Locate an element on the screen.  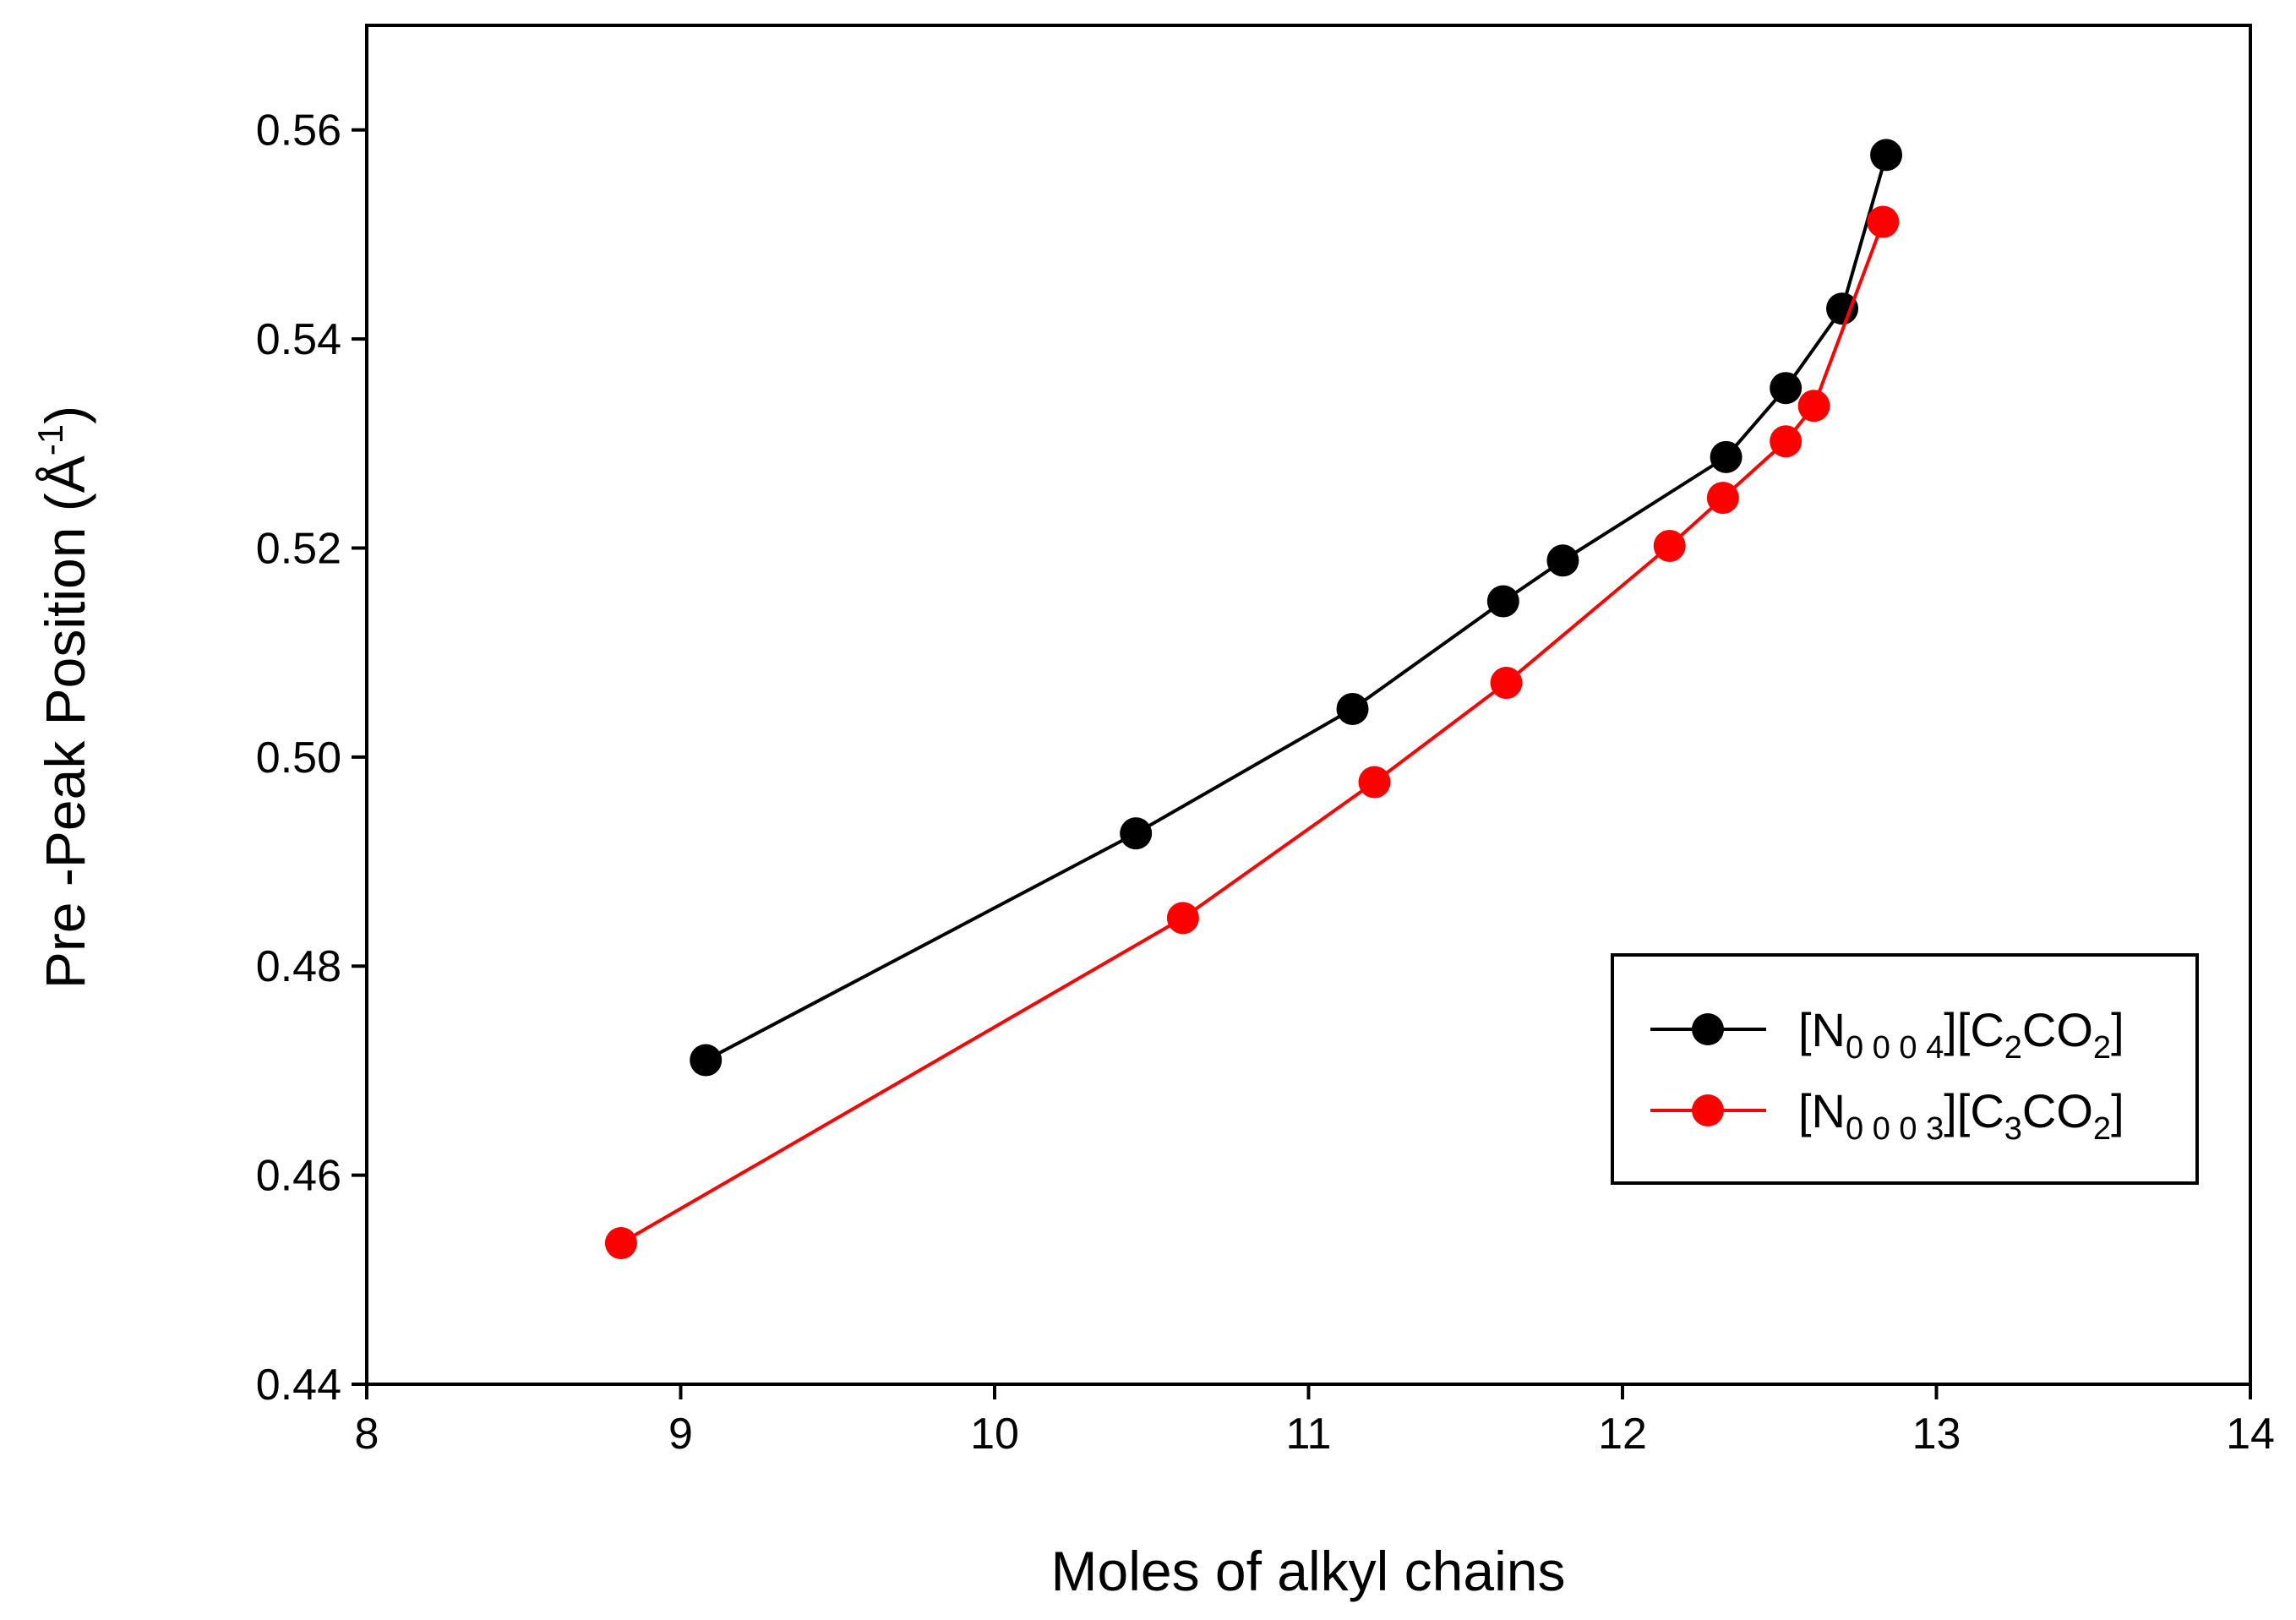
x-tick-label: 13 is located at coordinates (1937, 1434).